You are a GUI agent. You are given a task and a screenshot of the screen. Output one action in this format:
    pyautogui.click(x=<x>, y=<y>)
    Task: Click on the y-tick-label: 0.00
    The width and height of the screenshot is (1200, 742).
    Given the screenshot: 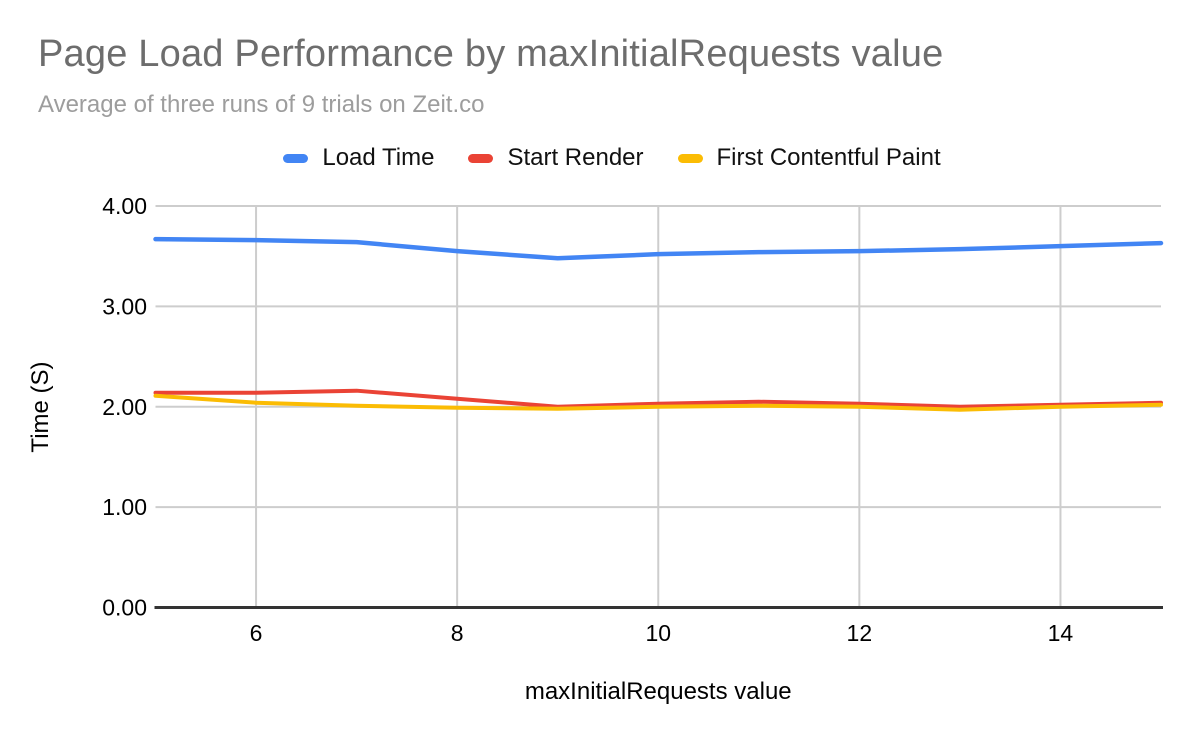 What is the action you would take?
    pyautogui.click(x=124, y=608)
    